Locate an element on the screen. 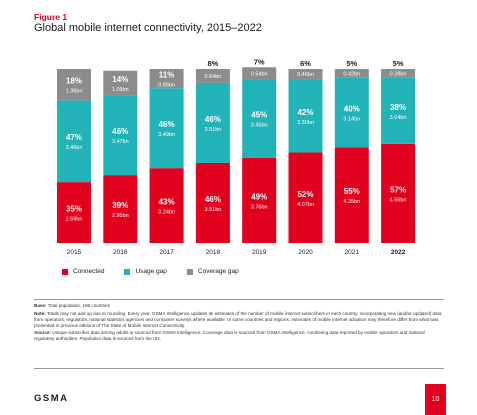 The width and height of the screenshot is (477, 415). percent-label-connected-2018: 46% is located at coordinates (213, 199).